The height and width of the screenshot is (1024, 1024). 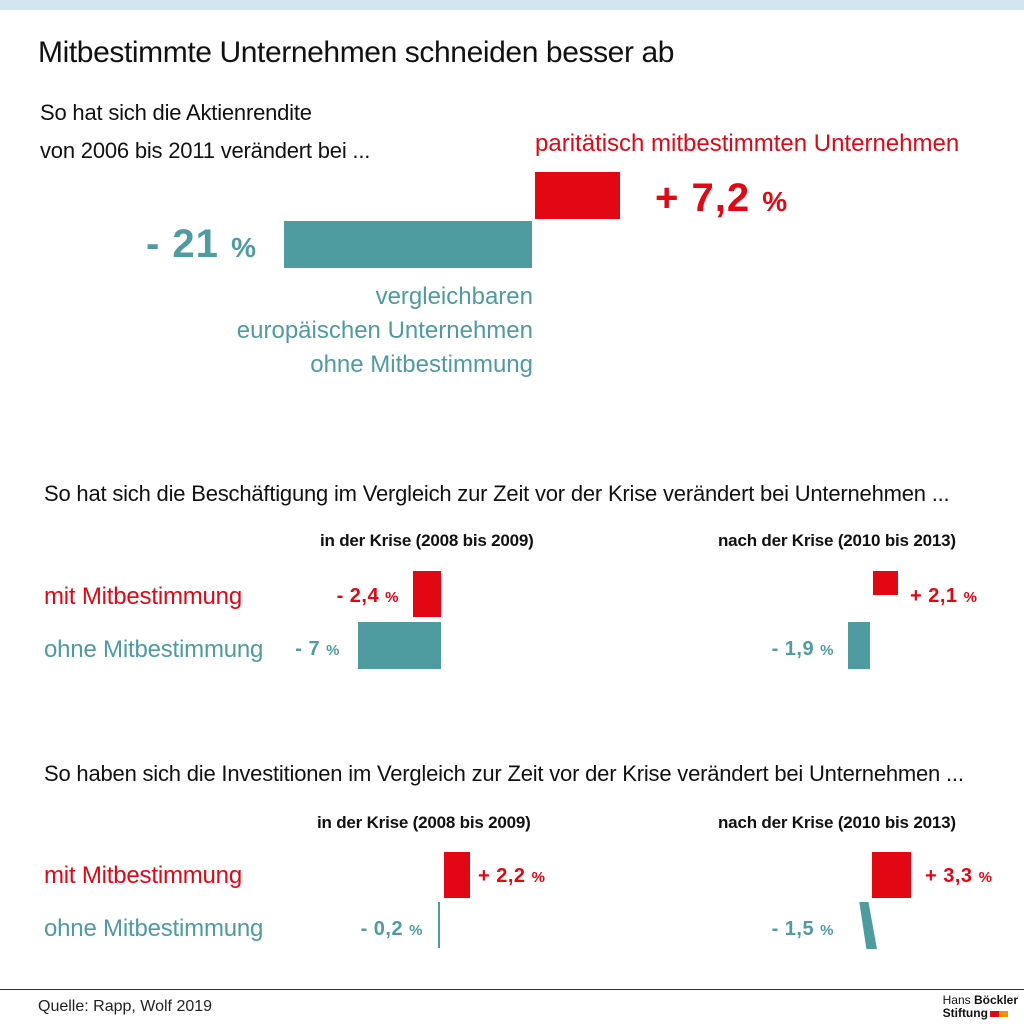 I want to click on value-employment-with-crisis-unit: %, so click(x=392, y=597).